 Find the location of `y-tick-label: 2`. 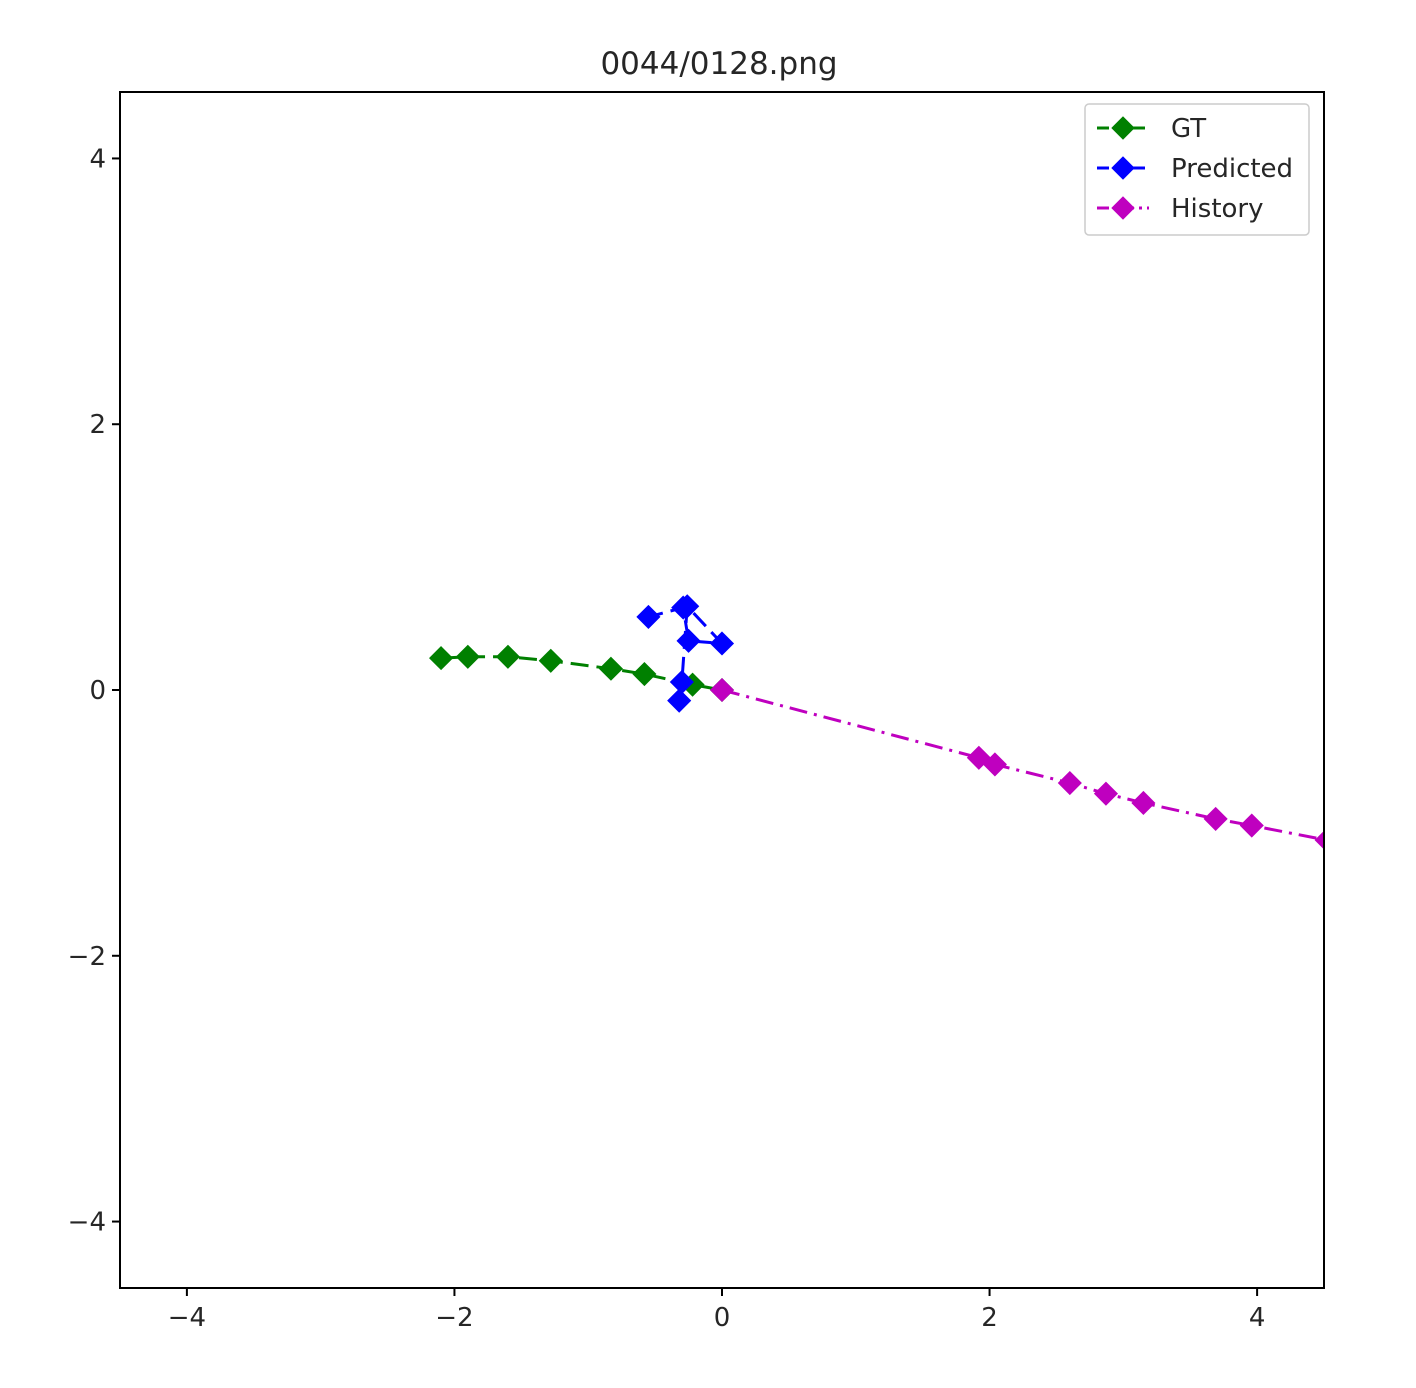

y-tick-label: 2 is located at coordinates (97, 425).